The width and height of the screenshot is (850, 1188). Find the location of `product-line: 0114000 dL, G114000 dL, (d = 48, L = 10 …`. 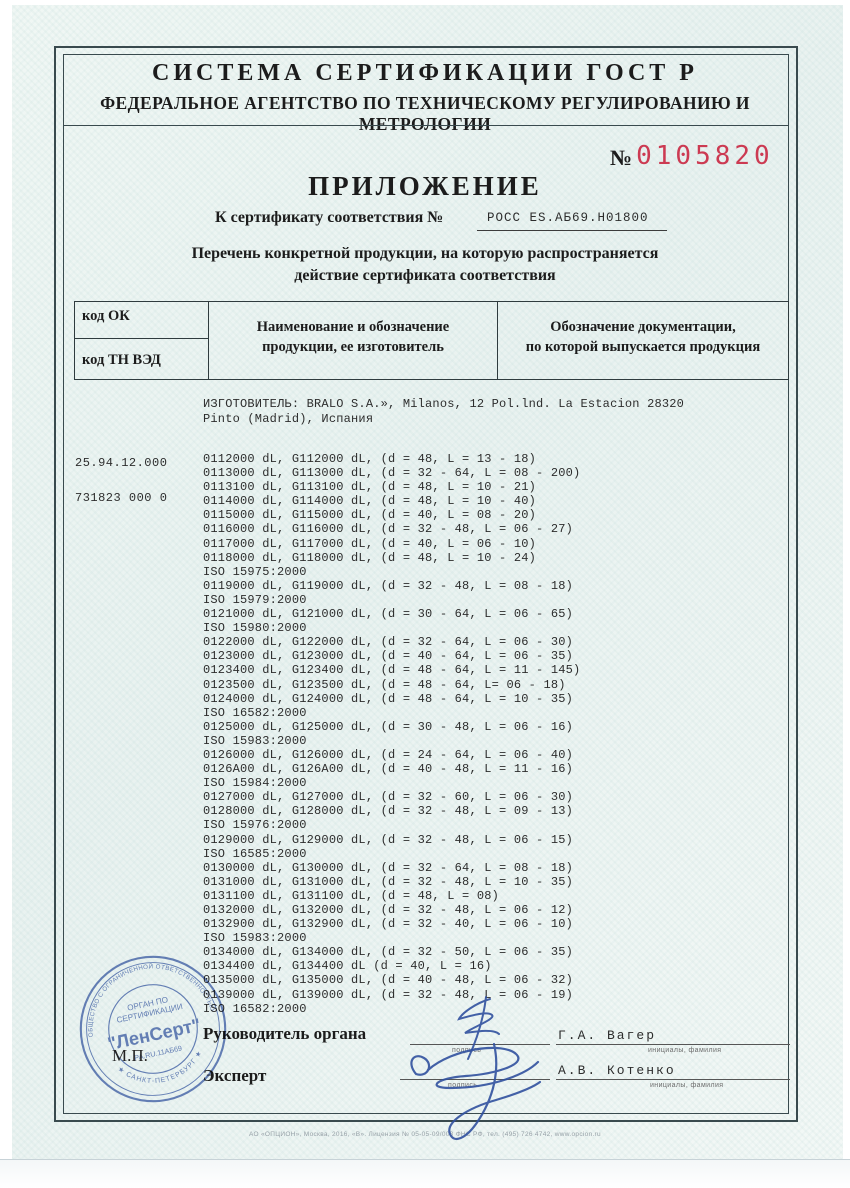

product-line: 0114000 dL, G114000 dL, (d = 48, L = 10 … is located at coordinates (370, 501).